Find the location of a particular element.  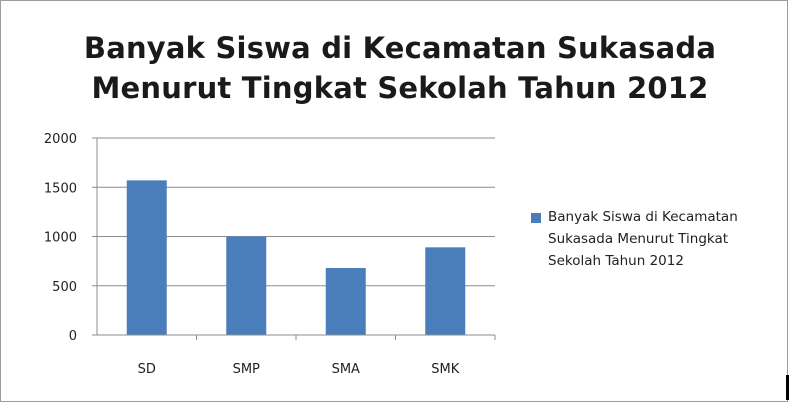

y-tick-label: 500 is located at coordinates (64, 287).